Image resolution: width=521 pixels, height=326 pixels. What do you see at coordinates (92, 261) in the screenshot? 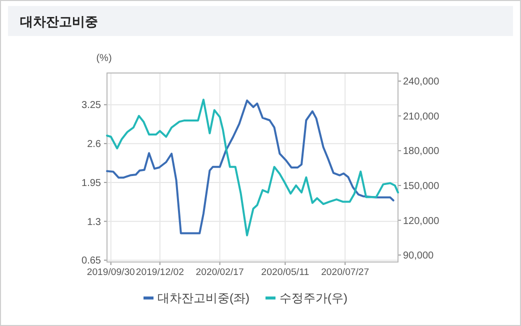
I see `y-tick-label: 0.65` at bounding box center [92, 261].